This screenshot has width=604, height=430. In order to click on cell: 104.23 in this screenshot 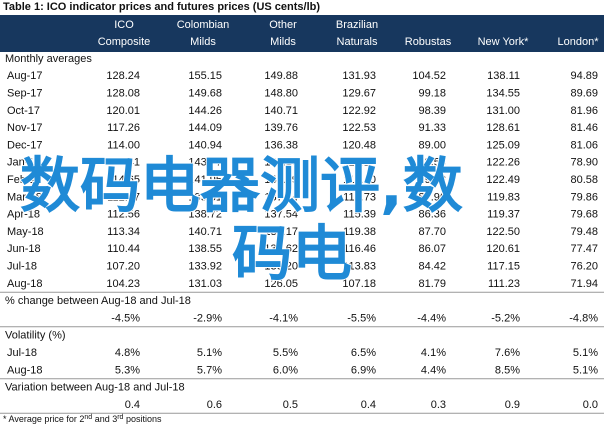, I will do `click(123, 284)`.